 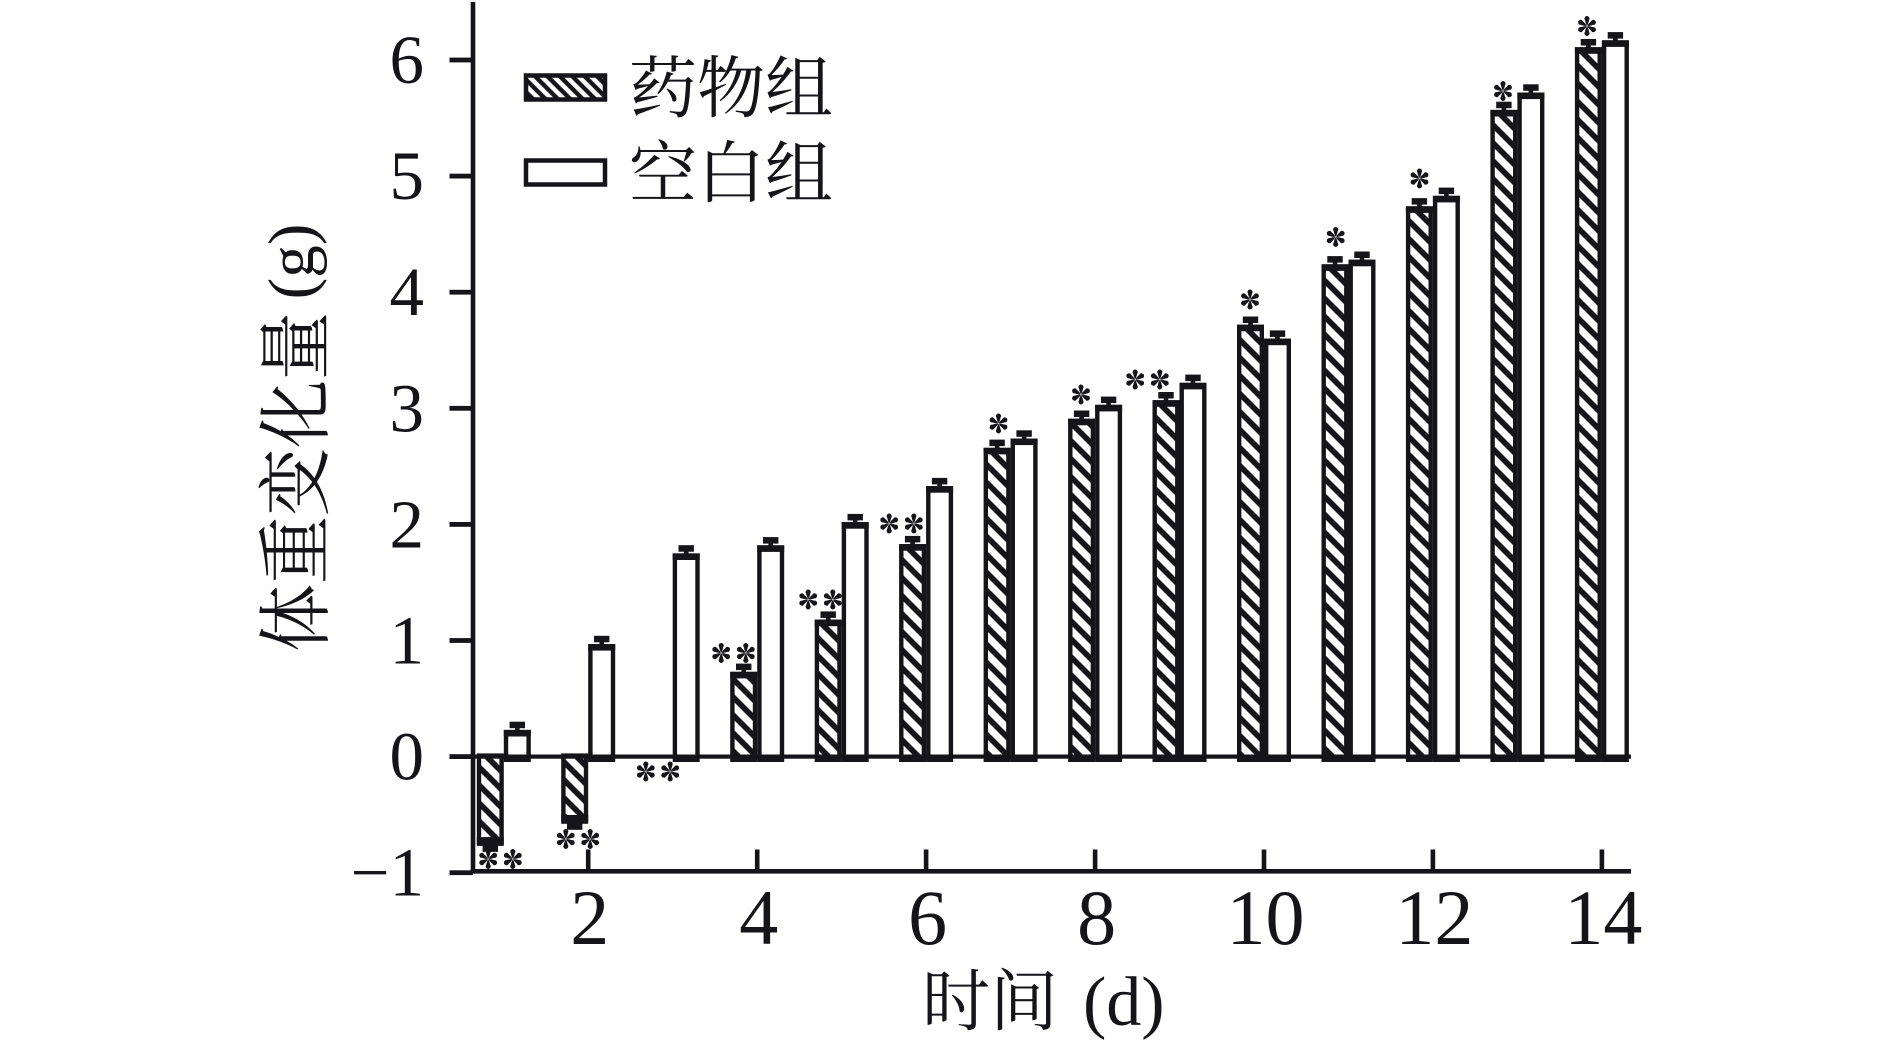 What do you see at coordinates (387, 873) in the screenshot?
I see `svg-text: −1` at bounding box center [387, 873].